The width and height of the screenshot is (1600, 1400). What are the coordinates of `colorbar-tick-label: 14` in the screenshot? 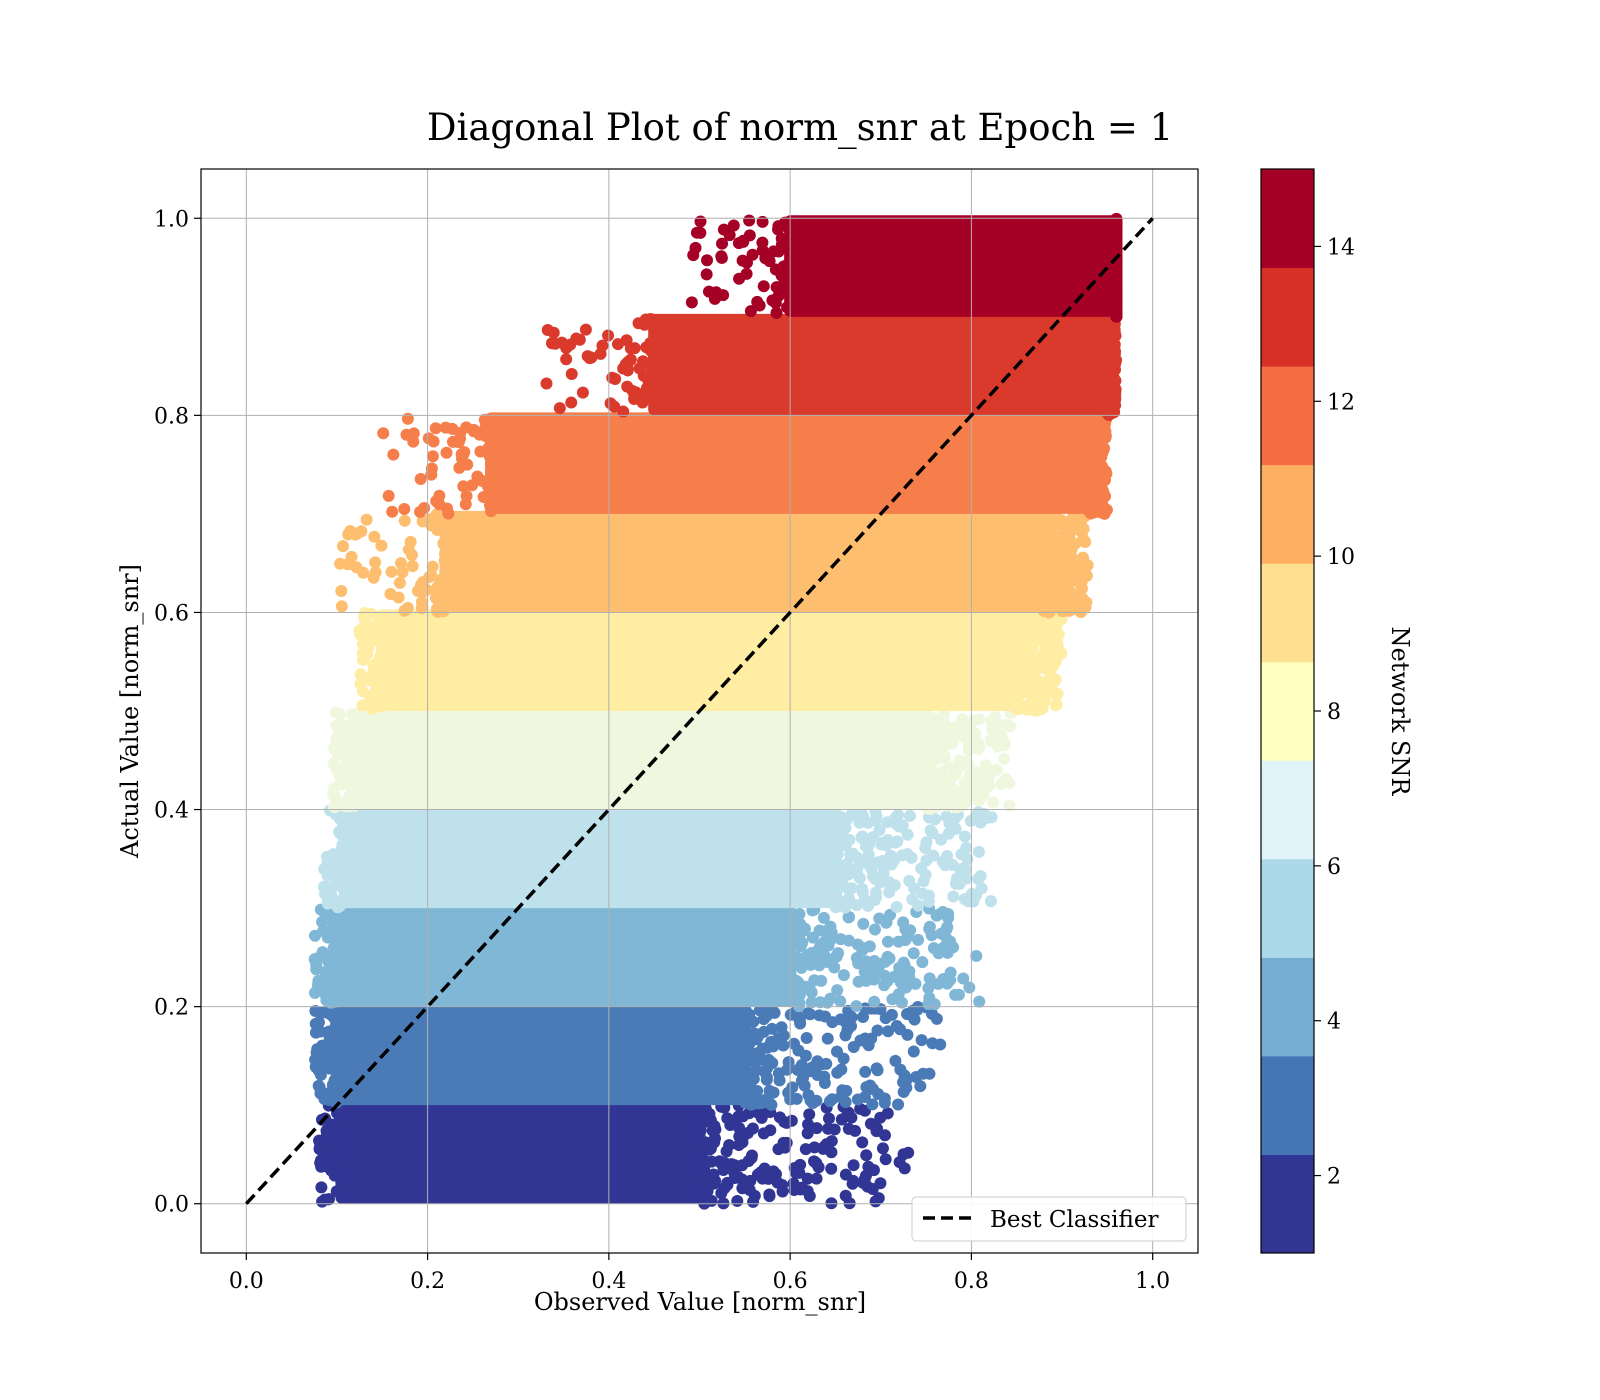 It's located at (1341, 247).